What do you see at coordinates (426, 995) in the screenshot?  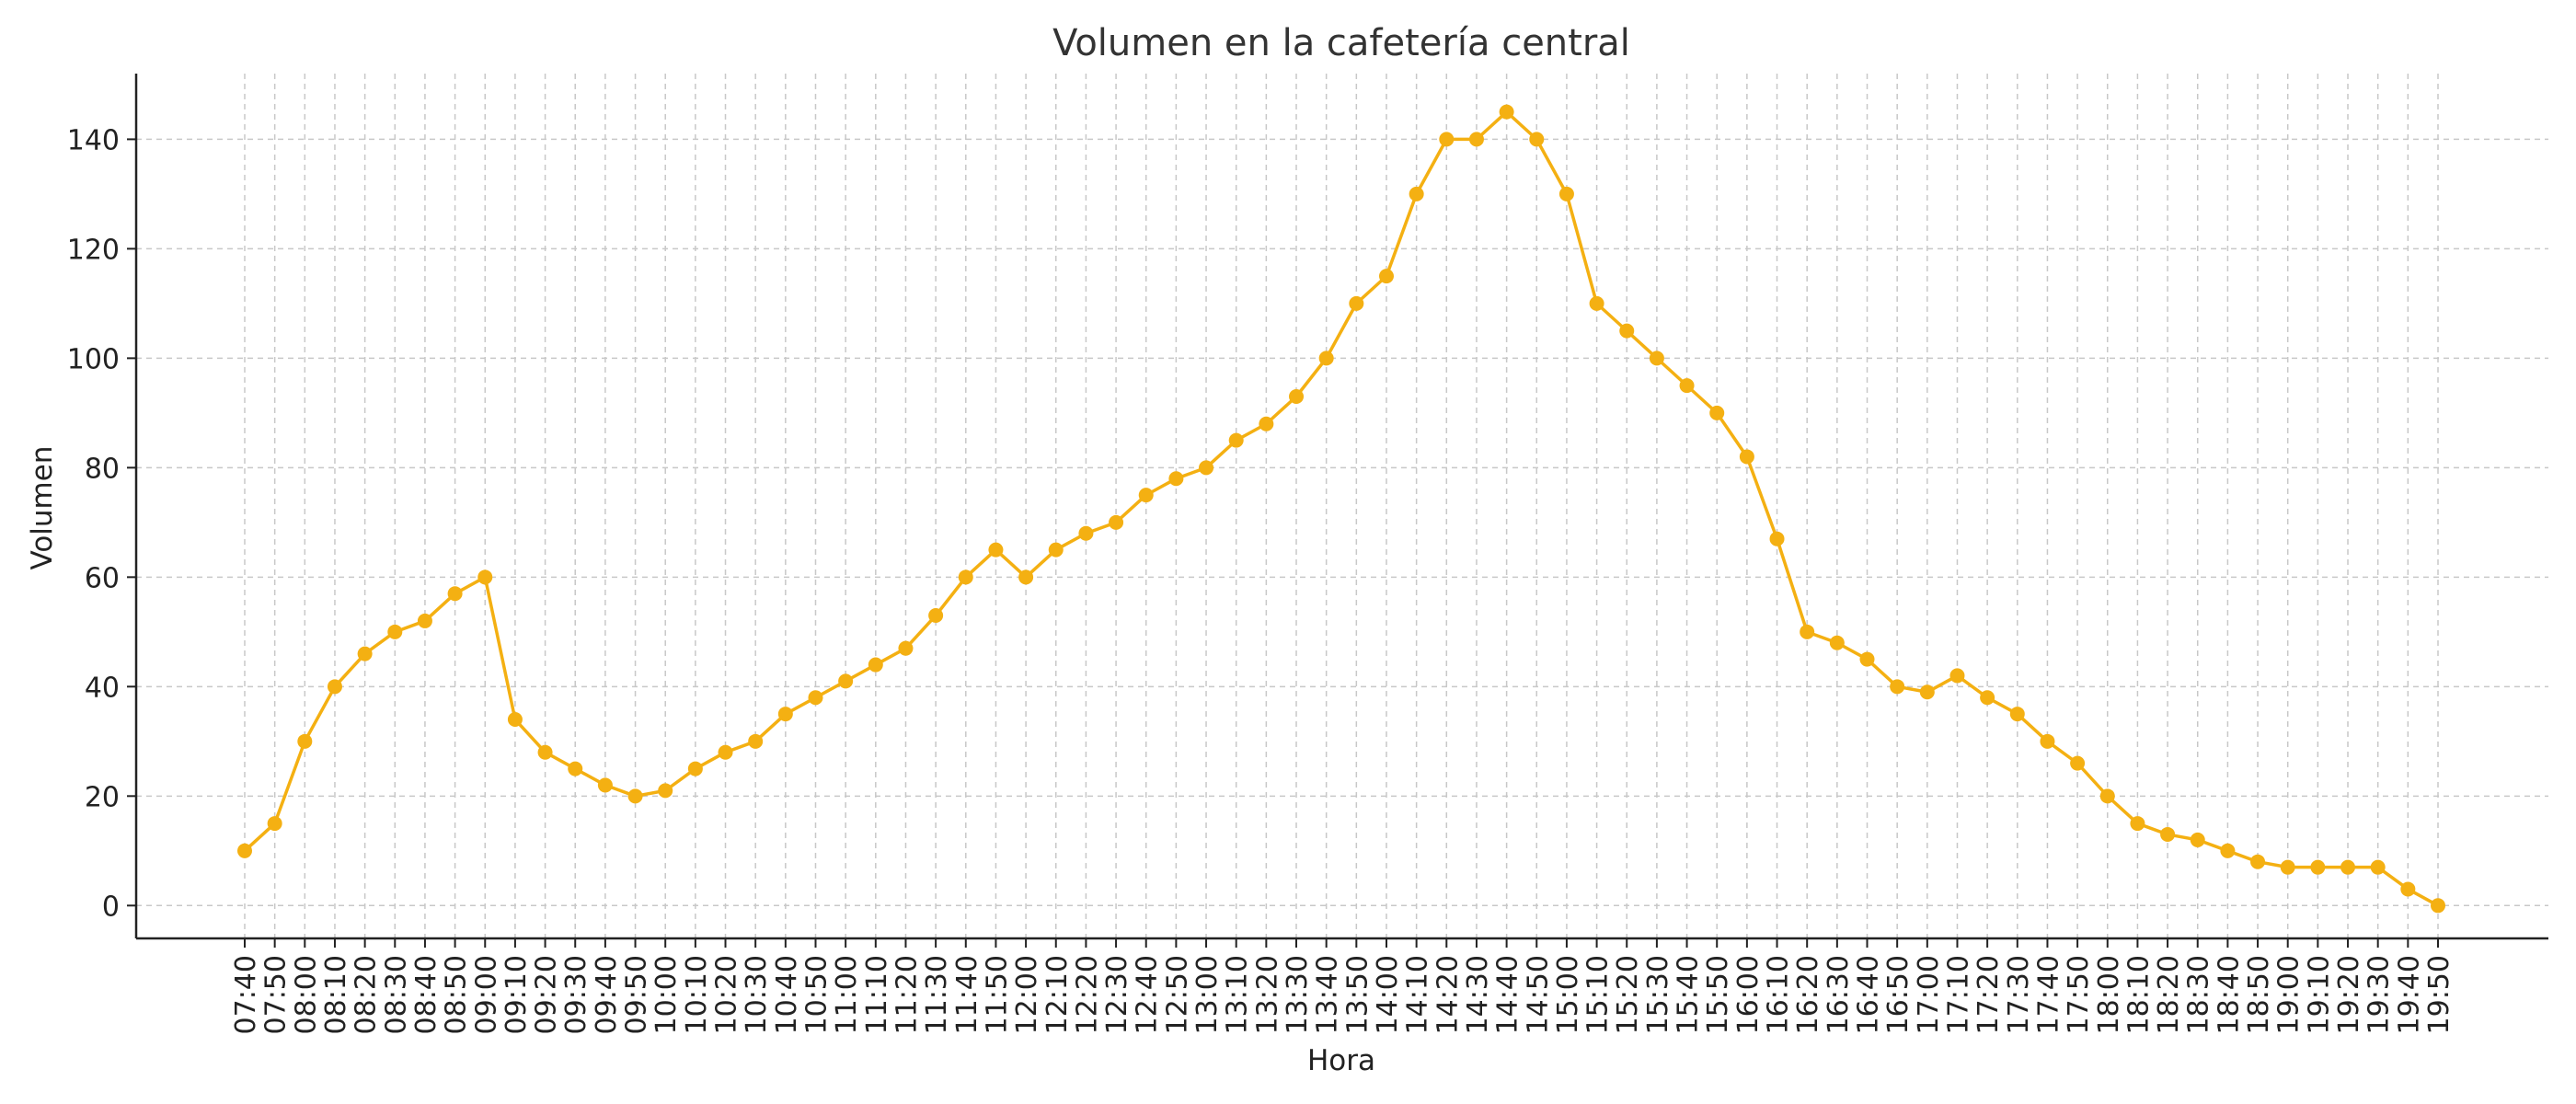 I see `x-tick-label: 08:40` at bounding box center [426, 995].